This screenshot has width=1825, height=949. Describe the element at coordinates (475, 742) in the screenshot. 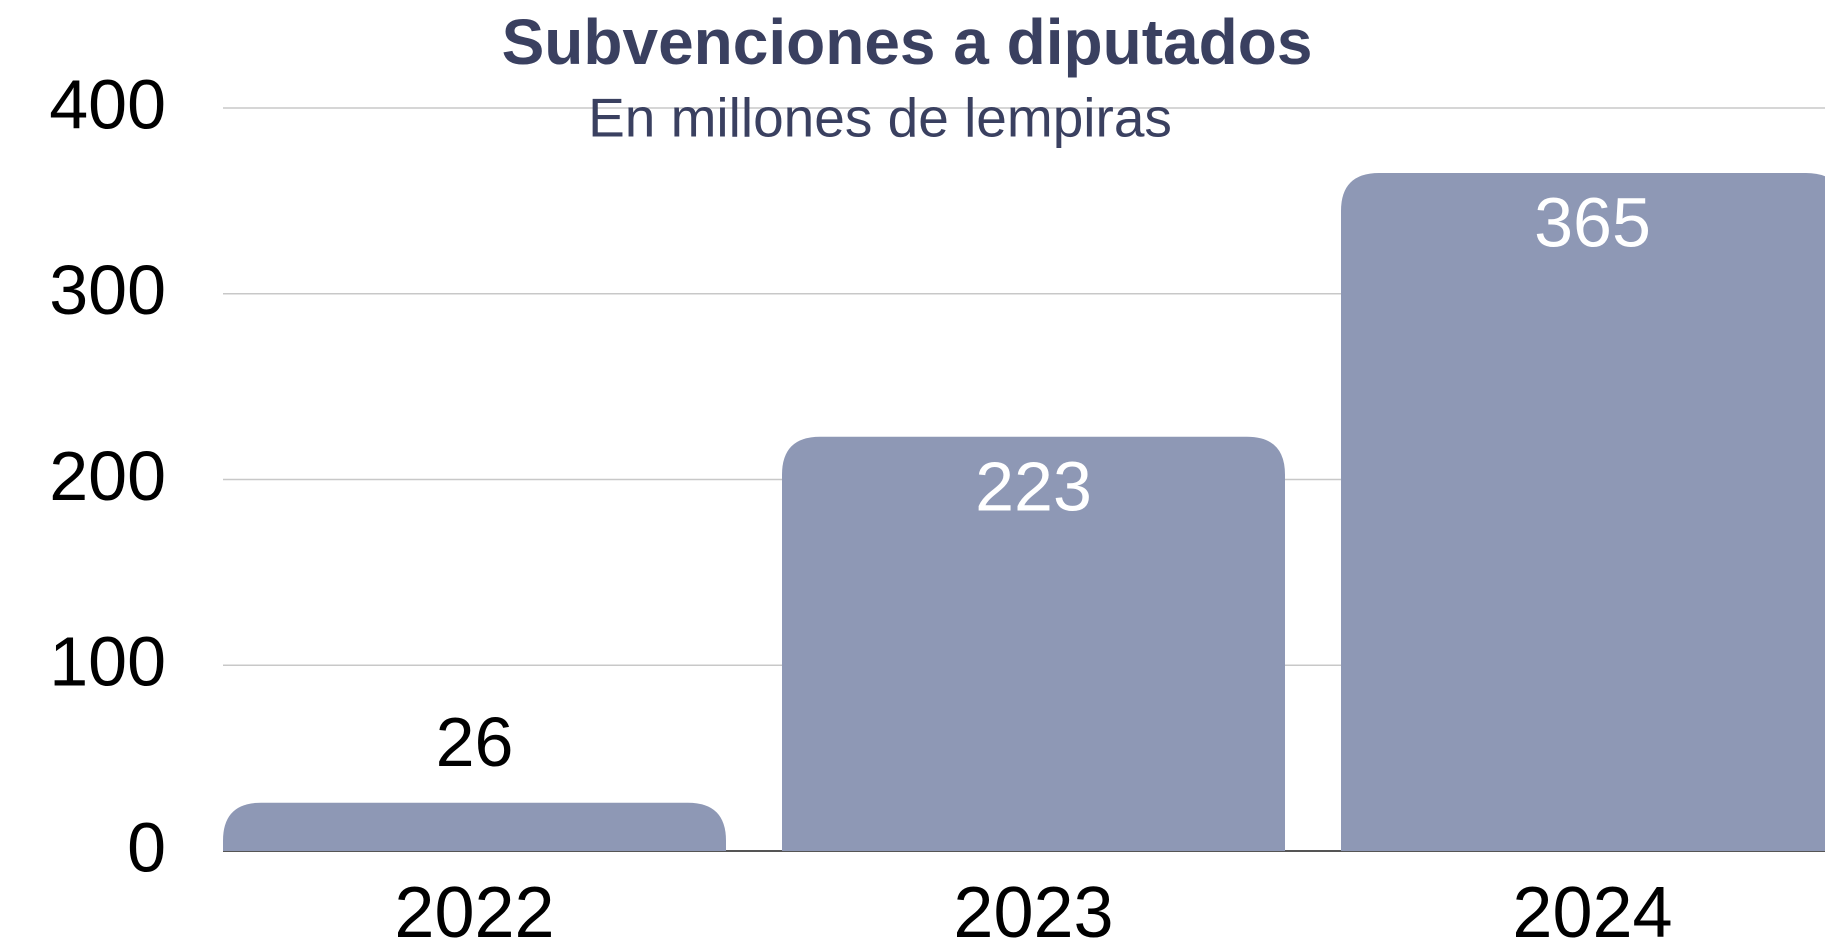

I see `data-label: 26` at that location.